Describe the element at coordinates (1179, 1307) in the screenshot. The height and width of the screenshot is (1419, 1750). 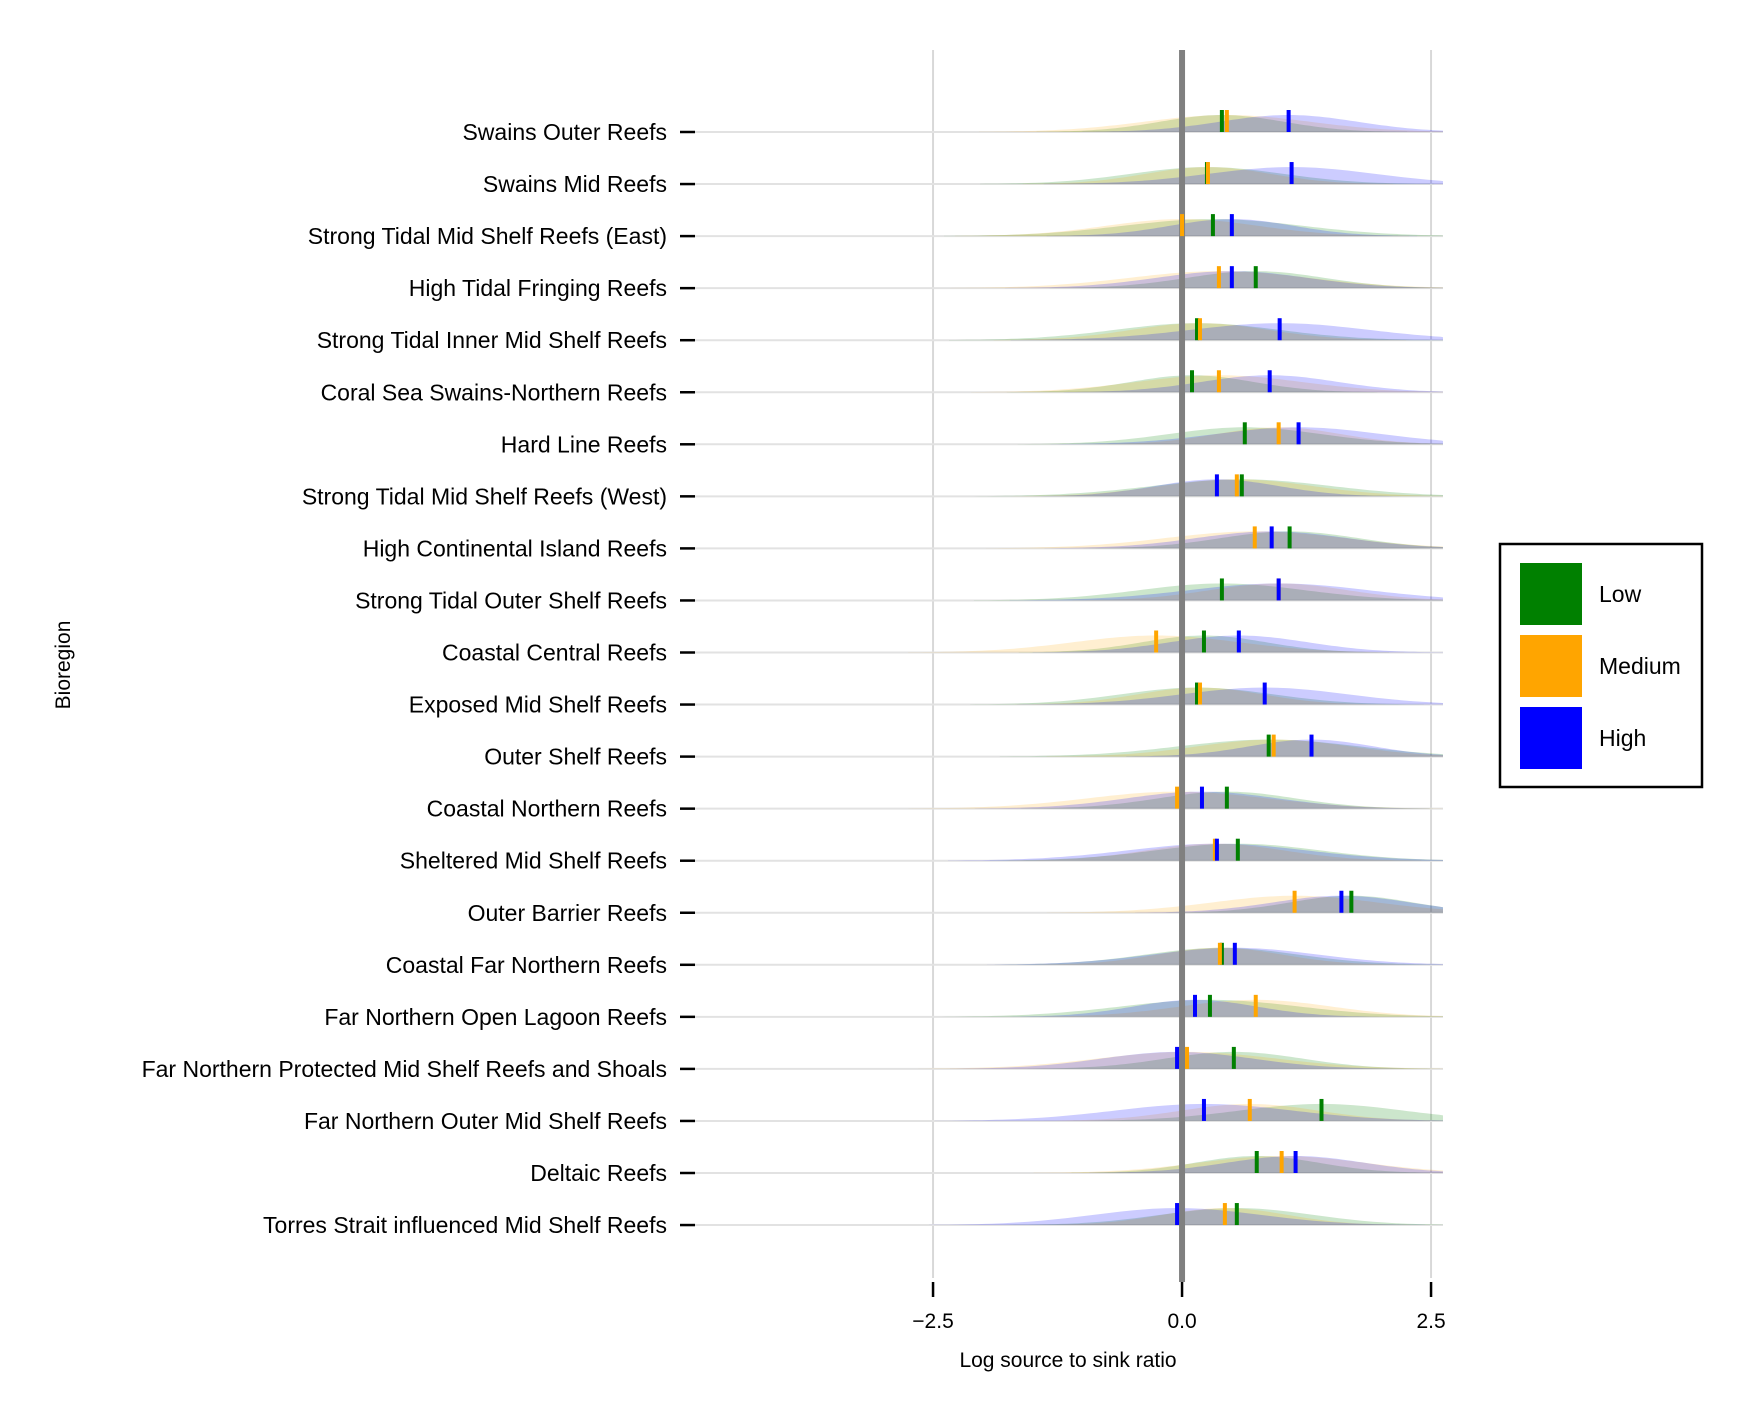
I see `x-axis: −2.5 0.0 2.5` at that location.